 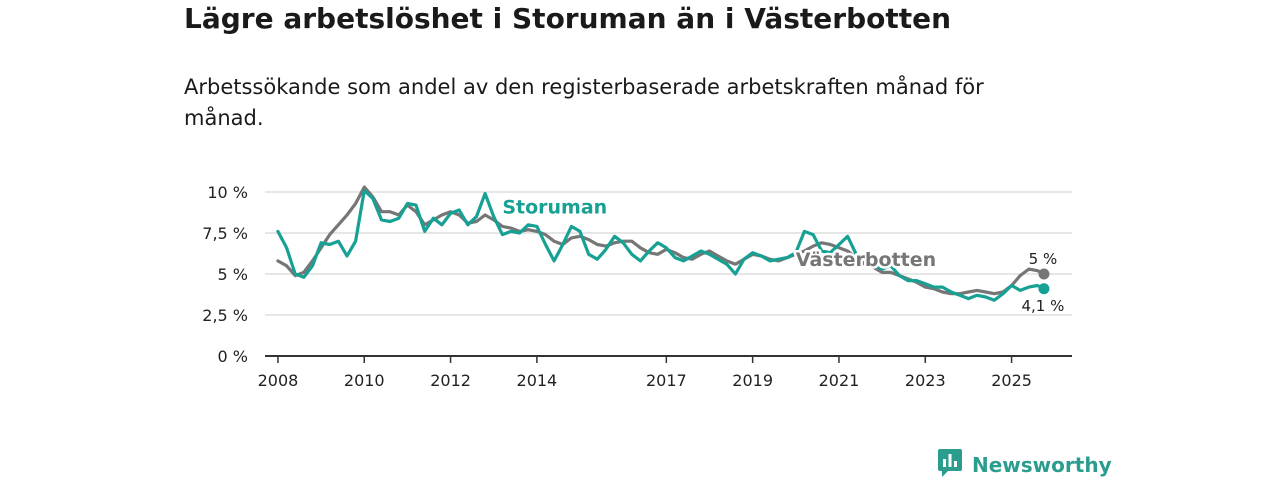 What do you see at coordinates (1044, 274) in the screenshot?
I see `series-end-dot-vasterbotten` at bounding box center [1044, 274].